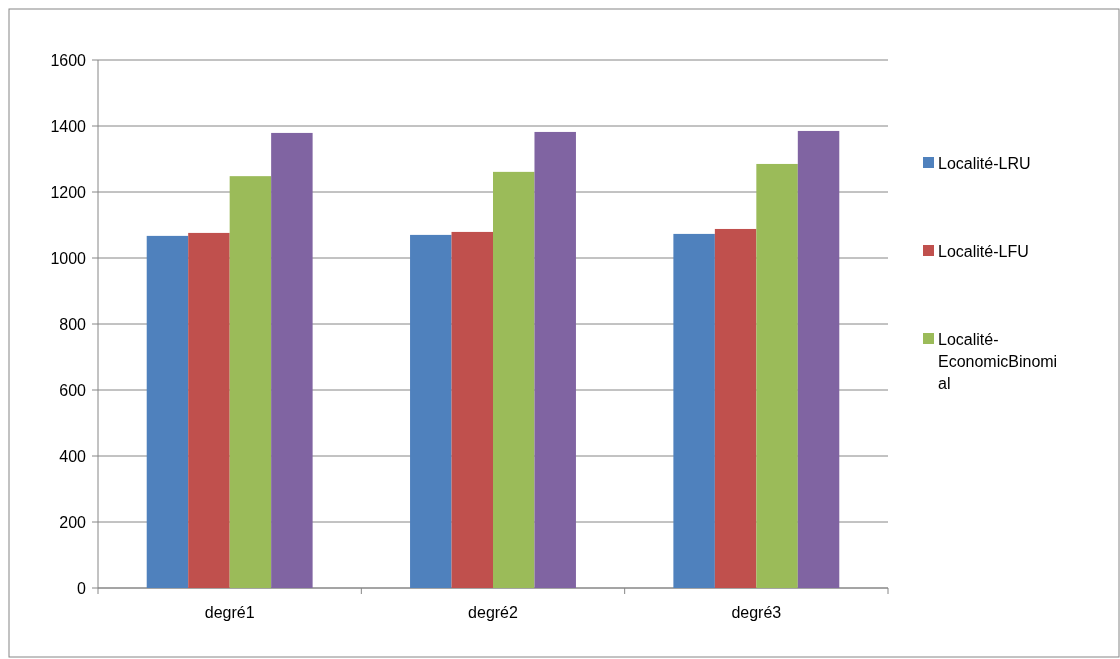 This screenshot has height=659, width=1120. What do you see at coordinates (68, 60) in the screenshot?
I see `y-tick-label: 1600` at bounding box center [68, 60].